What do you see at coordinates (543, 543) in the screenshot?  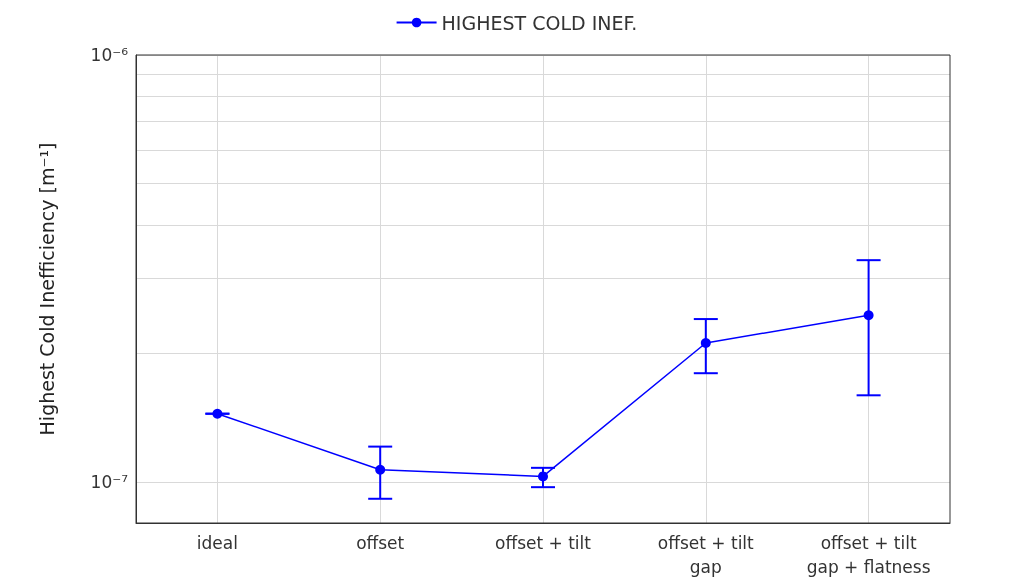 I see `x-tick-label: offset + tilt` at bounding box center [543, 543].